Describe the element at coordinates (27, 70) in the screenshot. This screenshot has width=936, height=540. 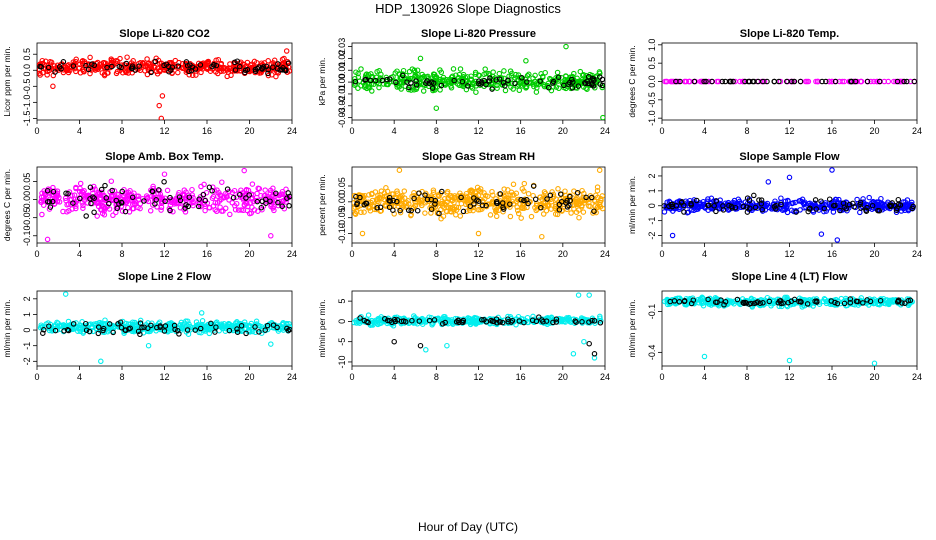
I see `y-tick-label: 0.0` at that location.